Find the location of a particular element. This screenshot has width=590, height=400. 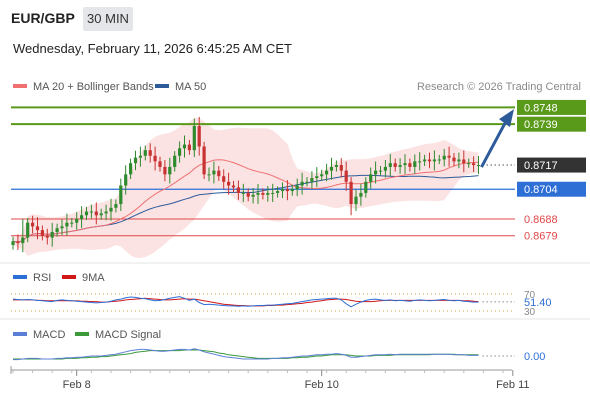

x-tick-label: Feb 10 is located at coordinates (322, 385).